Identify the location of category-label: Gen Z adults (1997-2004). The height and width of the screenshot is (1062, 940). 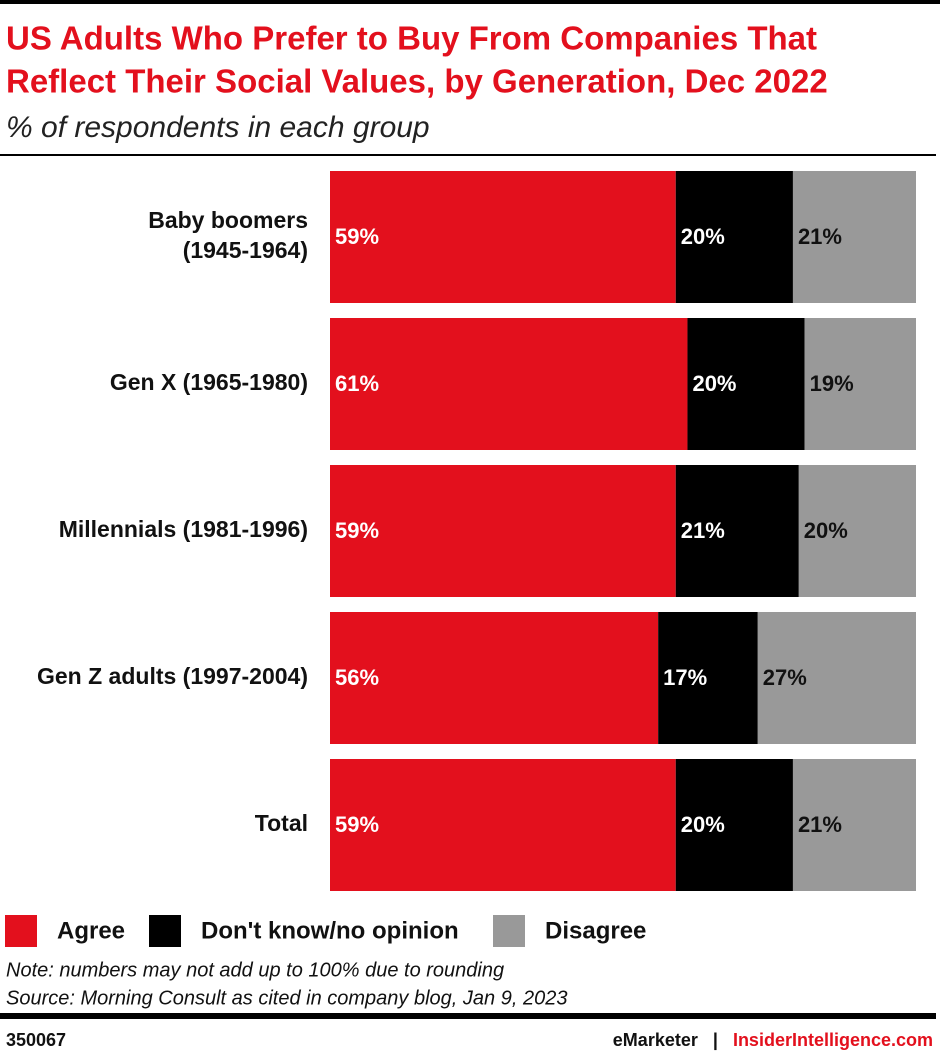
(172, 676).